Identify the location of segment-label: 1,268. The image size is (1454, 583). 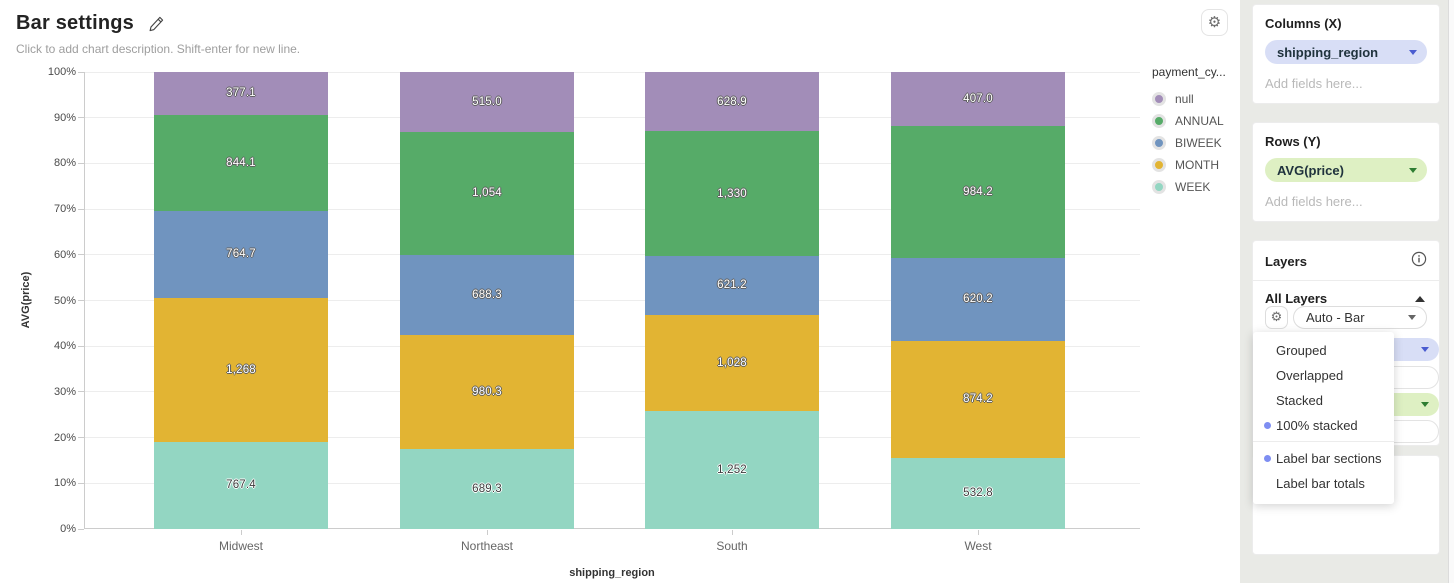
(241, 369).